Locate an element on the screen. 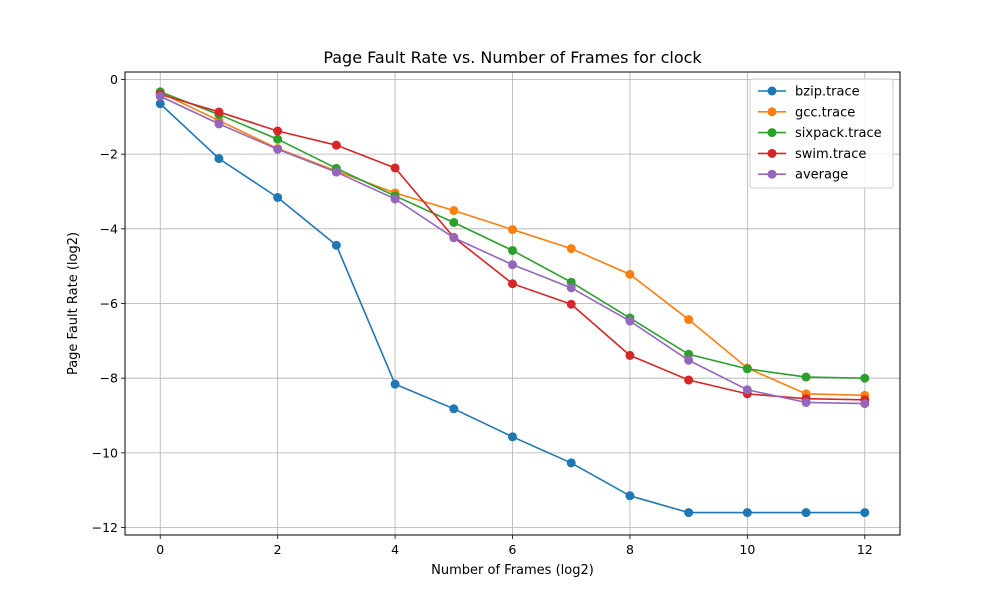  x-tick-label: 4 is located at coordinates (395, 549).